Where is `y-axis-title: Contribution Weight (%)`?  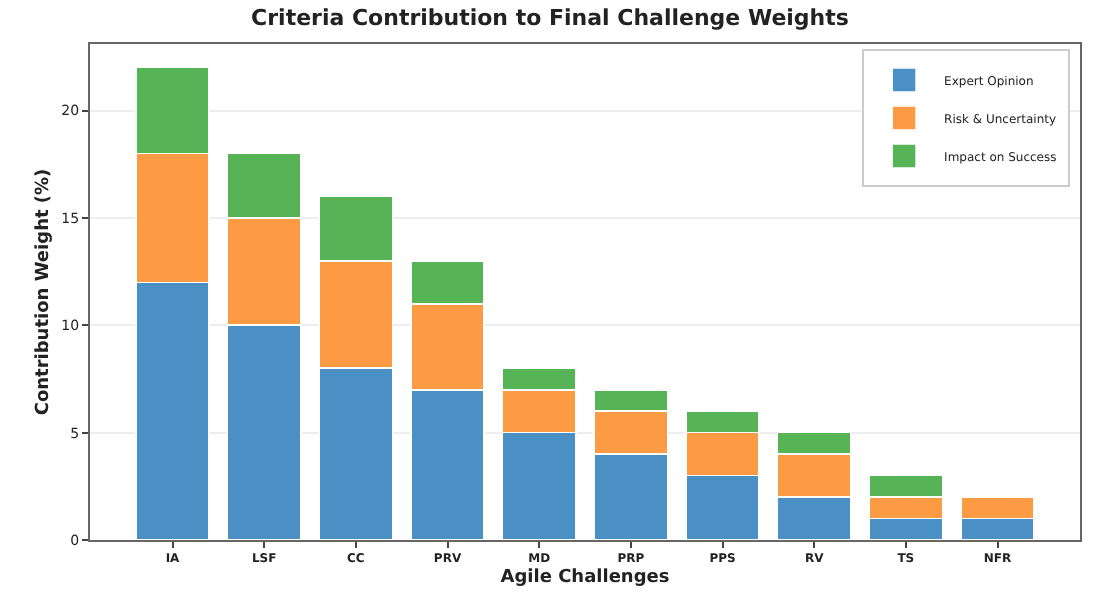
y-axis-title: Contribution Weight (%) is located at coordinates (44, 292).